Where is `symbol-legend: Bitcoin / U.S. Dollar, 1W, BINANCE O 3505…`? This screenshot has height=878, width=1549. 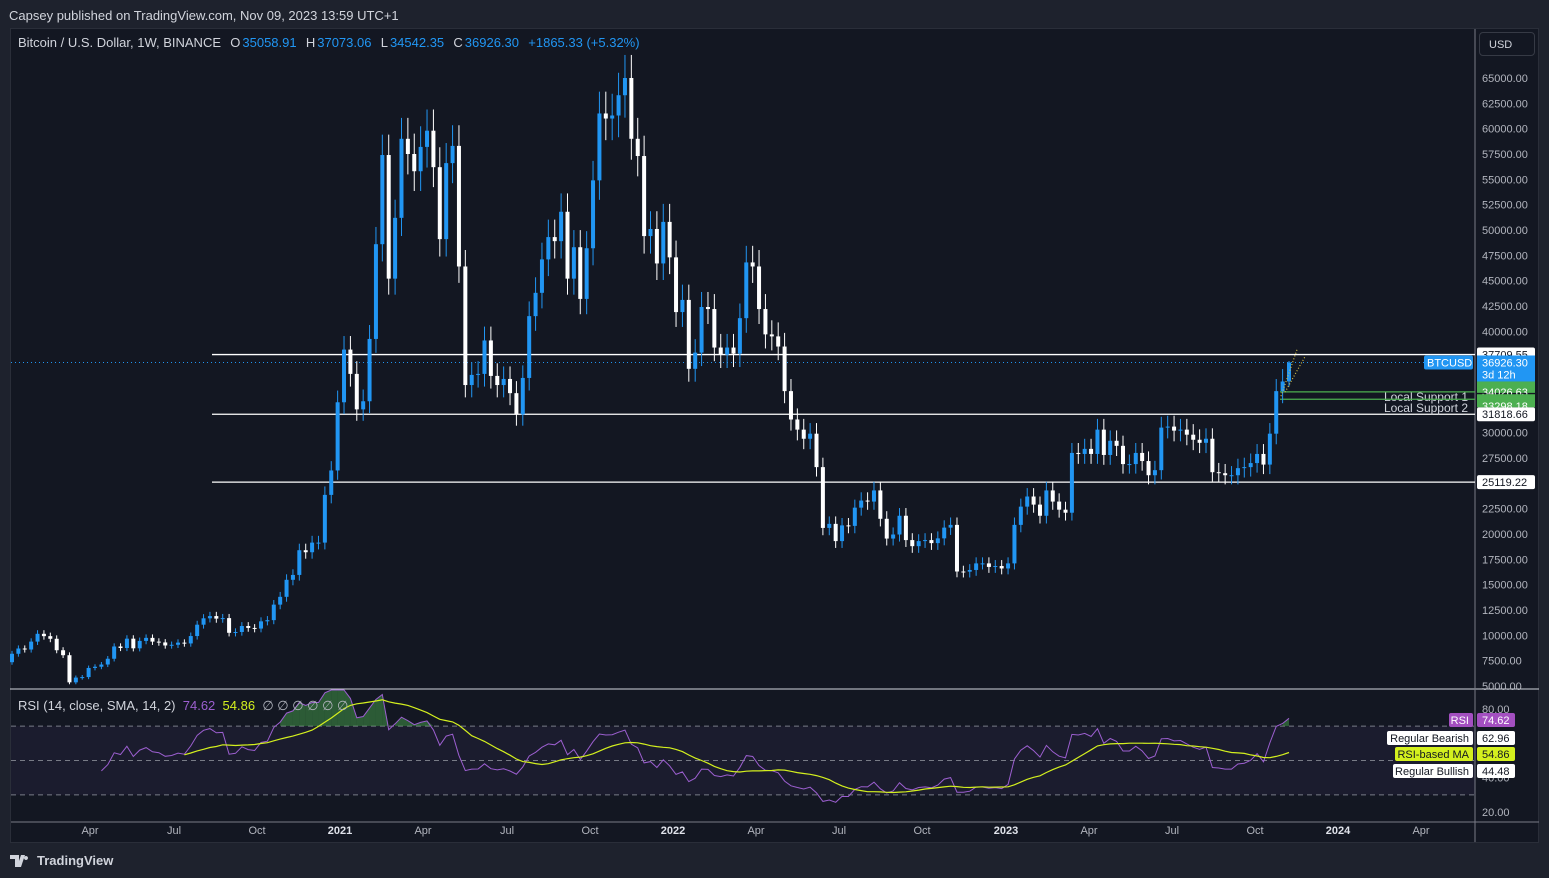
symbol-legend: Bitcoin / U.S. Dollar, 1W, BINANCE O 3505… is located at coordinates (330, 42).